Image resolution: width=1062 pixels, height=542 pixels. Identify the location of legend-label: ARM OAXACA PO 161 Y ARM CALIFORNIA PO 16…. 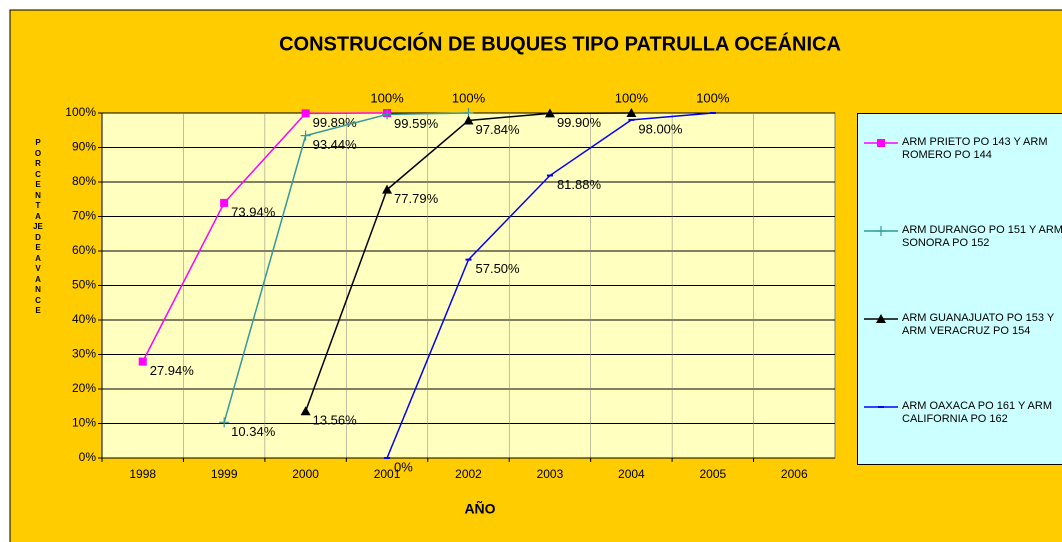
(977, 412).